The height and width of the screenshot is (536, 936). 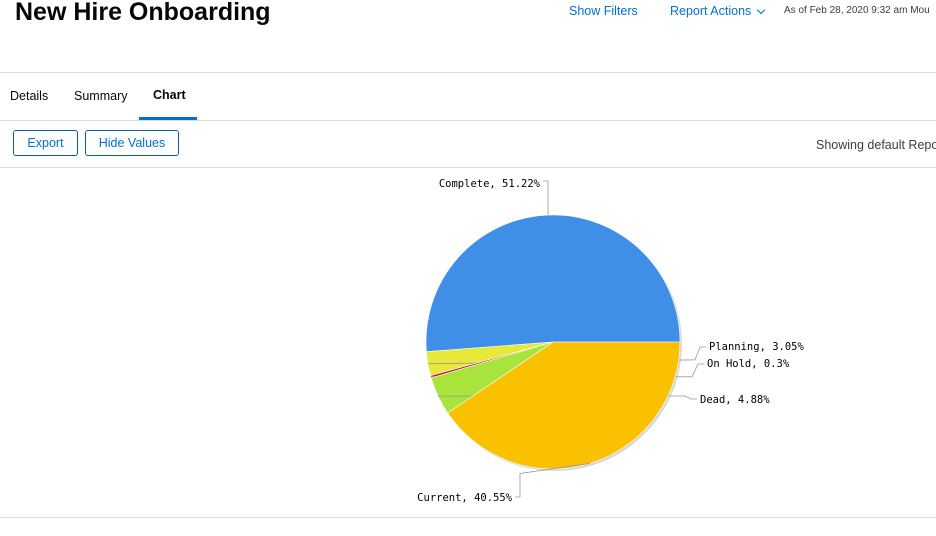 What do you see at coordinates (735, 400) in the screenshot?
I see `pie-label-dead: Dead, 4.88%` at bounding box center [735, 400].